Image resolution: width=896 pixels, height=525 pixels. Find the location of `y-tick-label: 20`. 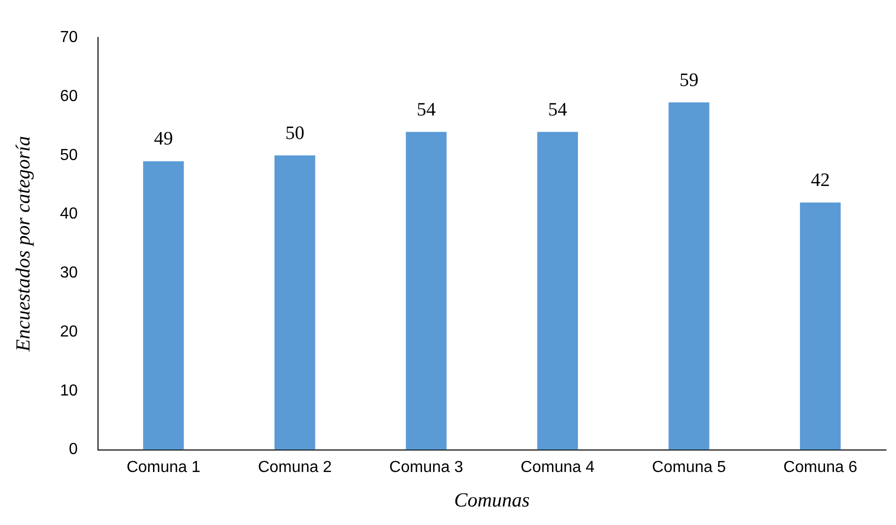

y-tick-label: 20 is located at coordinates (69, 331).